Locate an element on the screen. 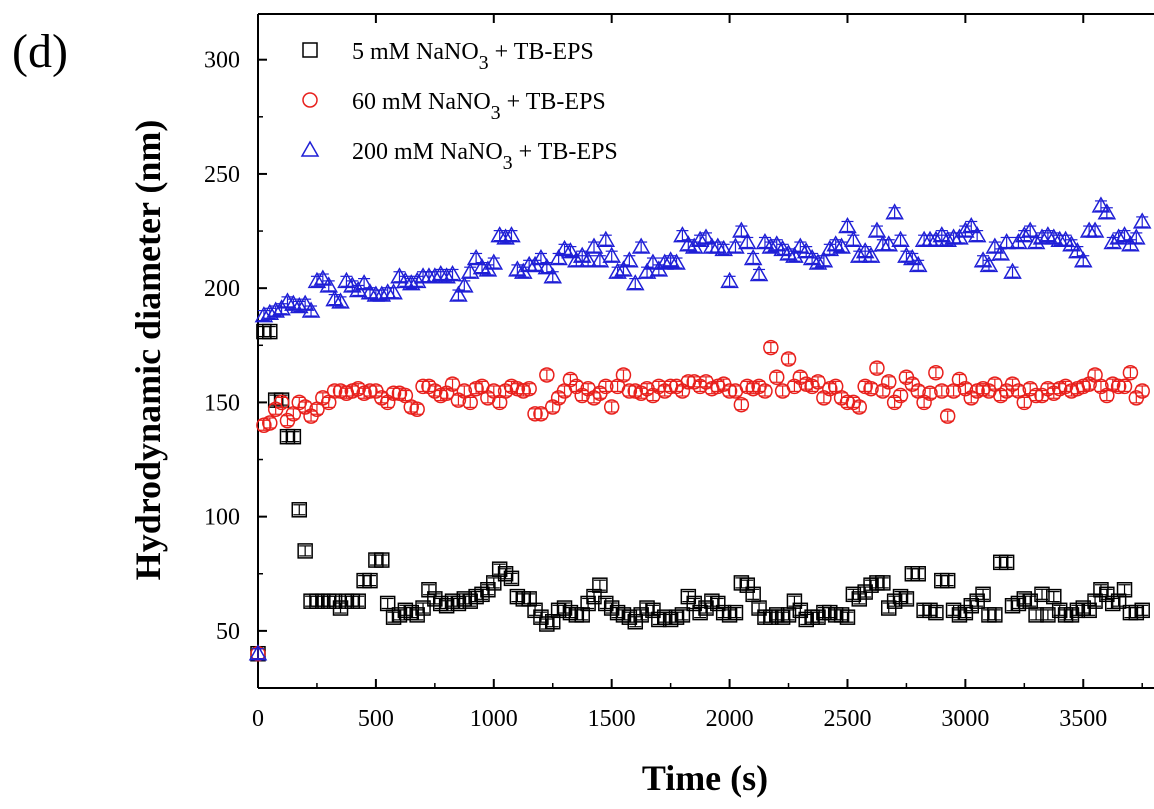 This screenshot has width=1154, height=809. legend-label-main: 200 mM NaNO is located at coordinates (427, 152).